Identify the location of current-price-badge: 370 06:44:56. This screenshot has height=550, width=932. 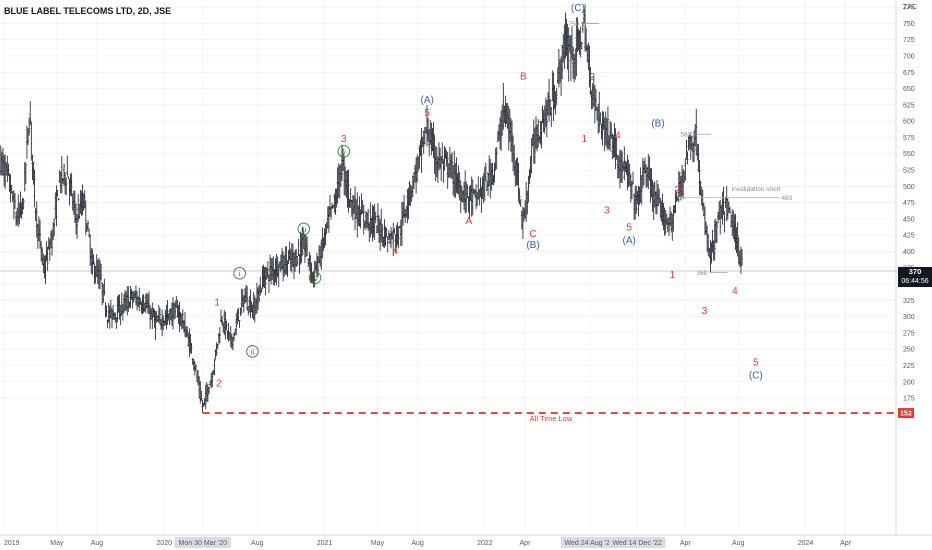
(915, 277).